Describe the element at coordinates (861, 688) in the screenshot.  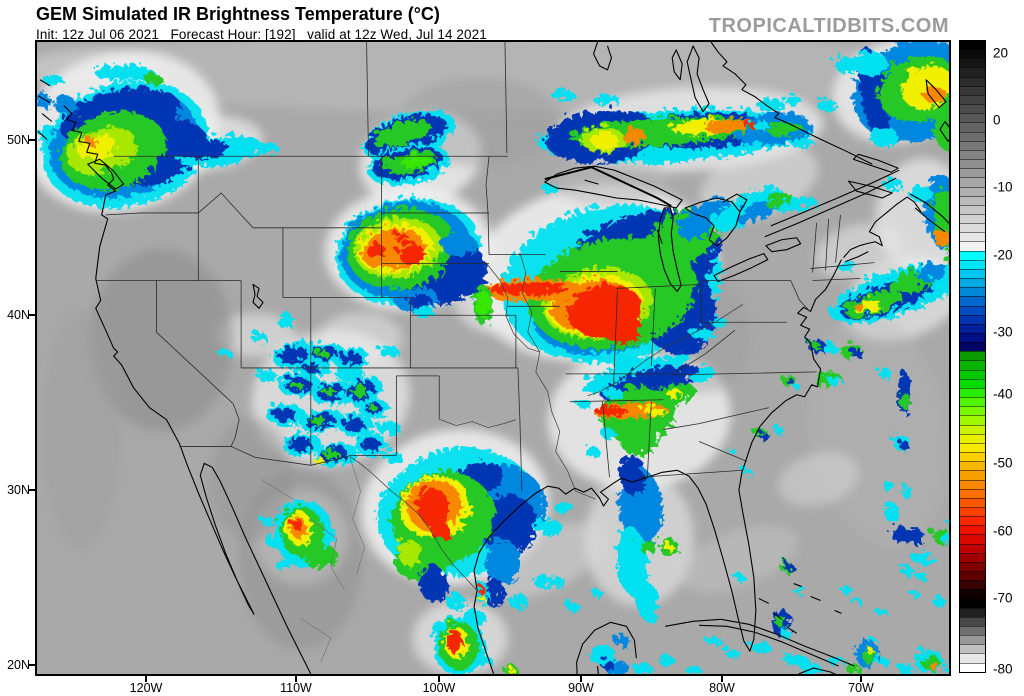
I see `lon-label: 70W` at that location.